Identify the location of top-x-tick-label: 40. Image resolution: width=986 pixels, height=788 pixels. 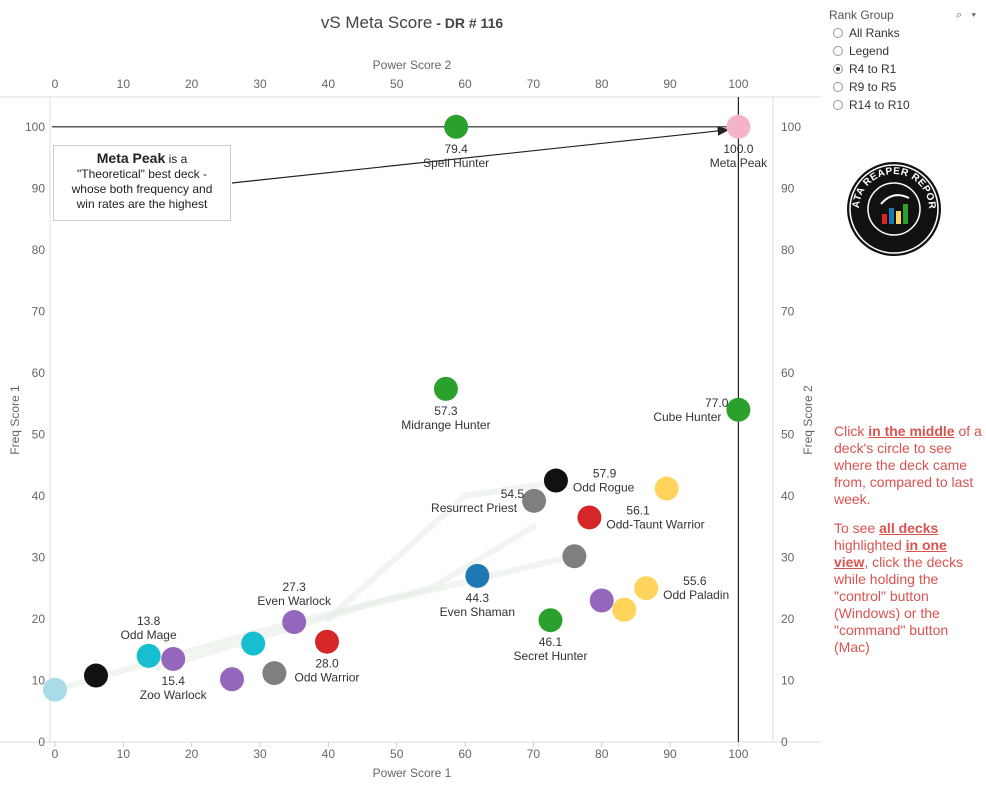
(329, 84).